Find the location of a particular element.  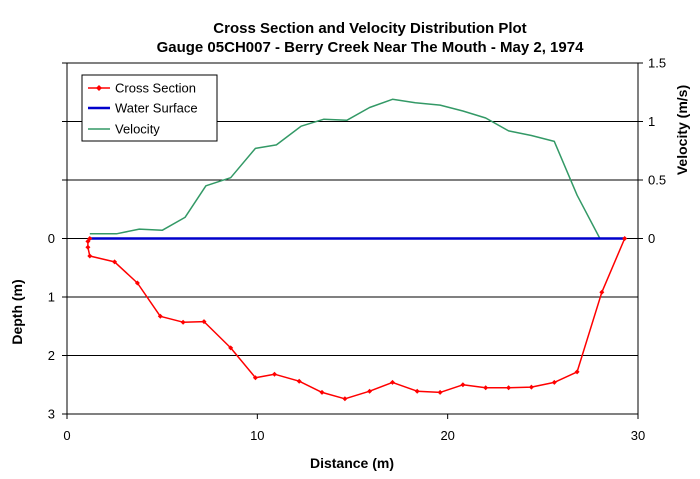

depth-tick-label: 2 is located at coordinates (51, 355).